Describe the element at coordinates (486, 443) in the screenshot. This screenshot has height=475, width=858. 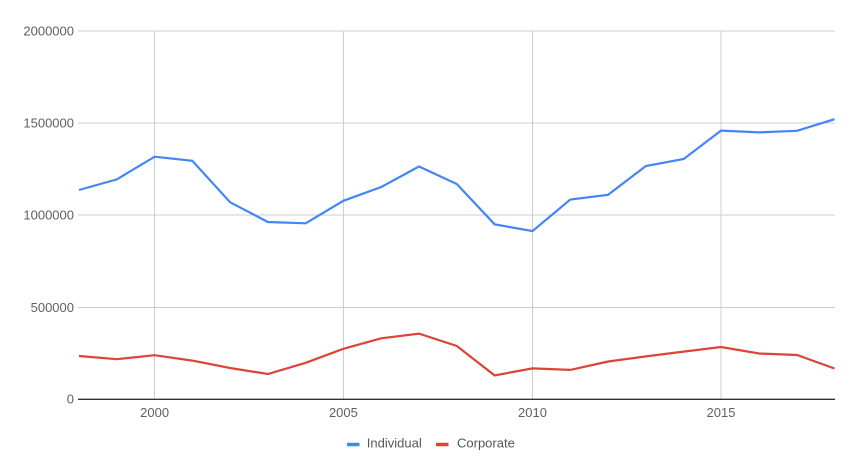
I see `svg-text: Corporate` at that location.